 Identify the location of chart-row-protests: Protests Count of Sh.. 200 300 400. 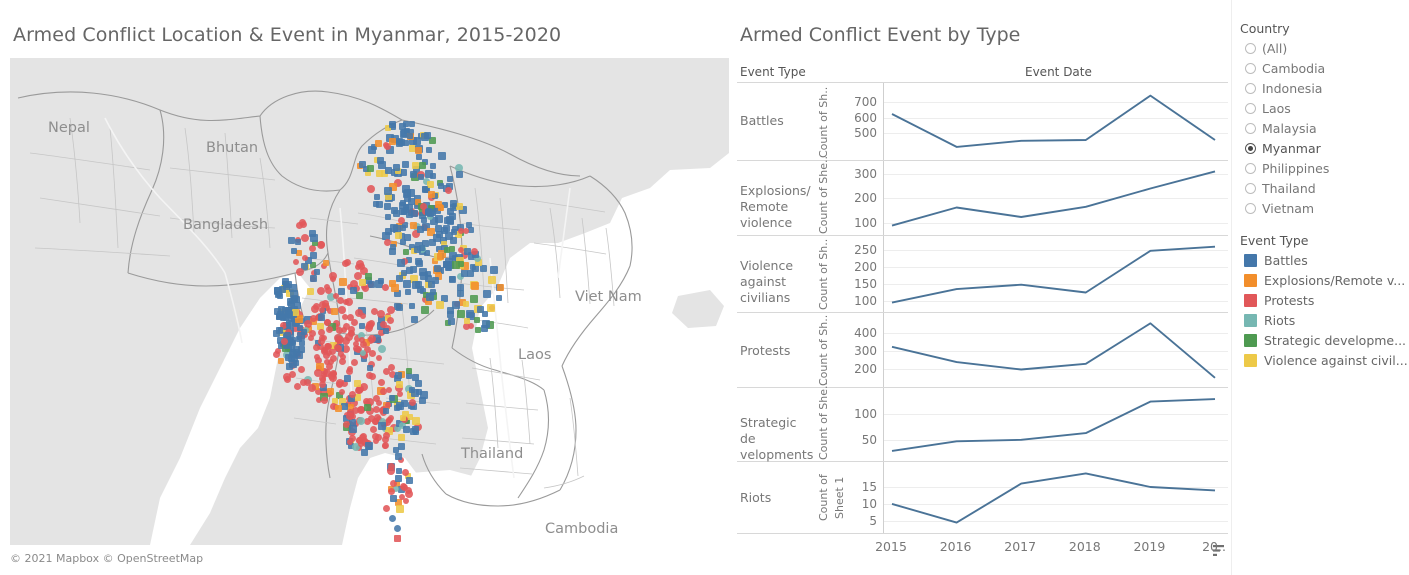
(982, 350).